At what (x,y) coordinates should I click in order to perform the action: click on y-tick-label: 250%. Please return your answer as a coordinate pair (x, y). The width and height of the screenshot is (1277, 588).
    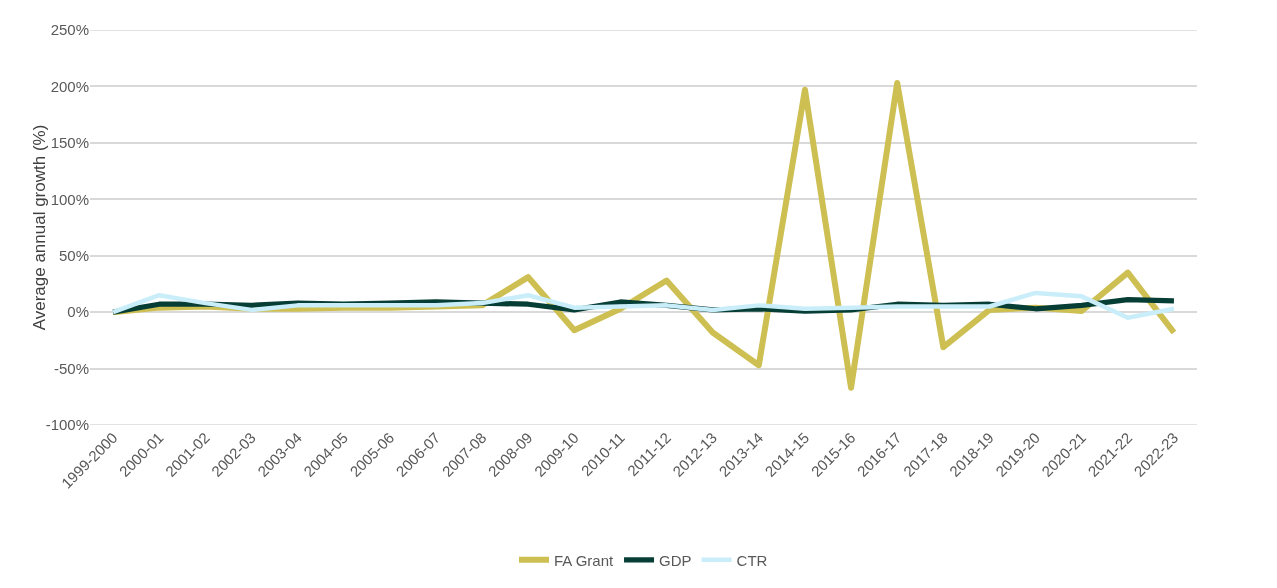
    Looking at the image, I should click on (69, 30).